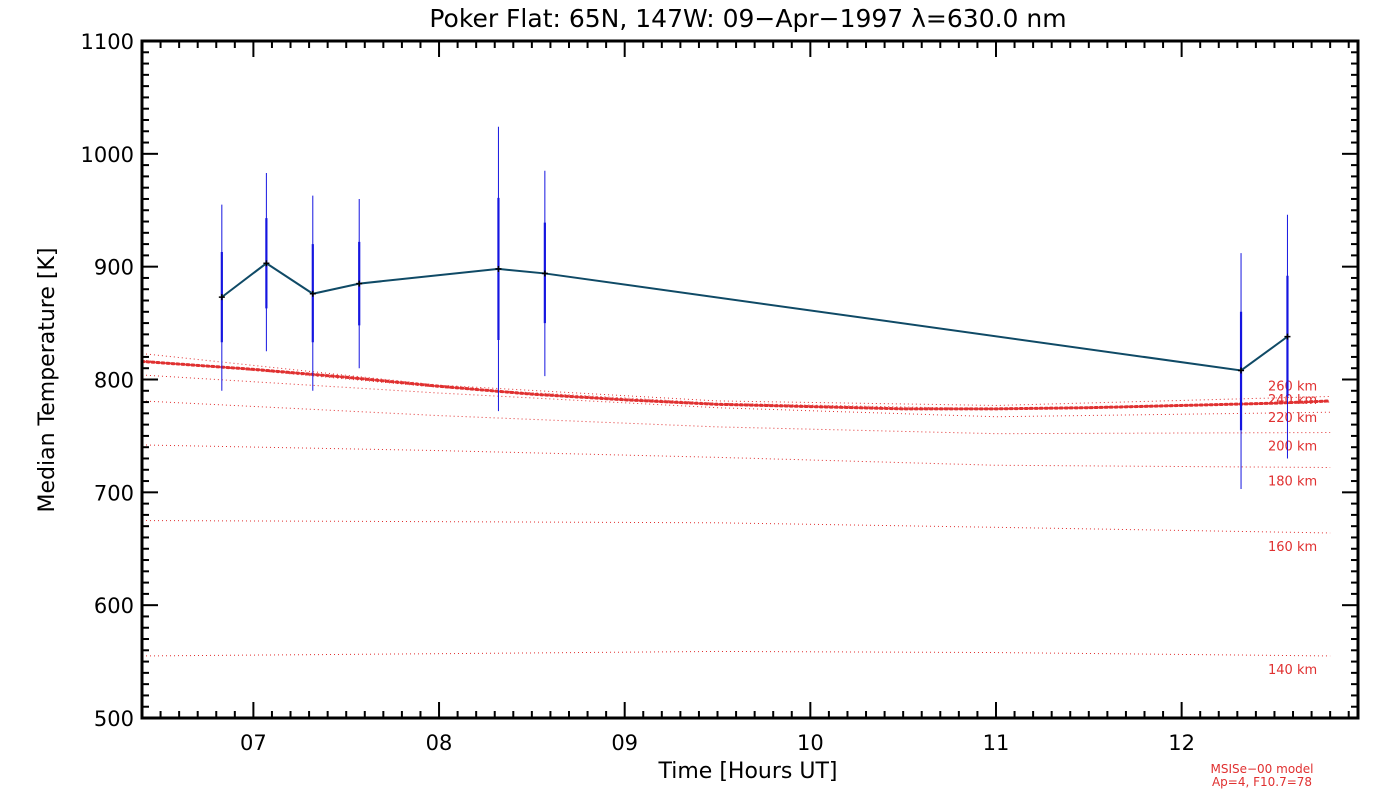  What do you see at coordinates (114, 381) in the screenshot?
I see `y-tick-label: 800` at bounding box center [114, 381].